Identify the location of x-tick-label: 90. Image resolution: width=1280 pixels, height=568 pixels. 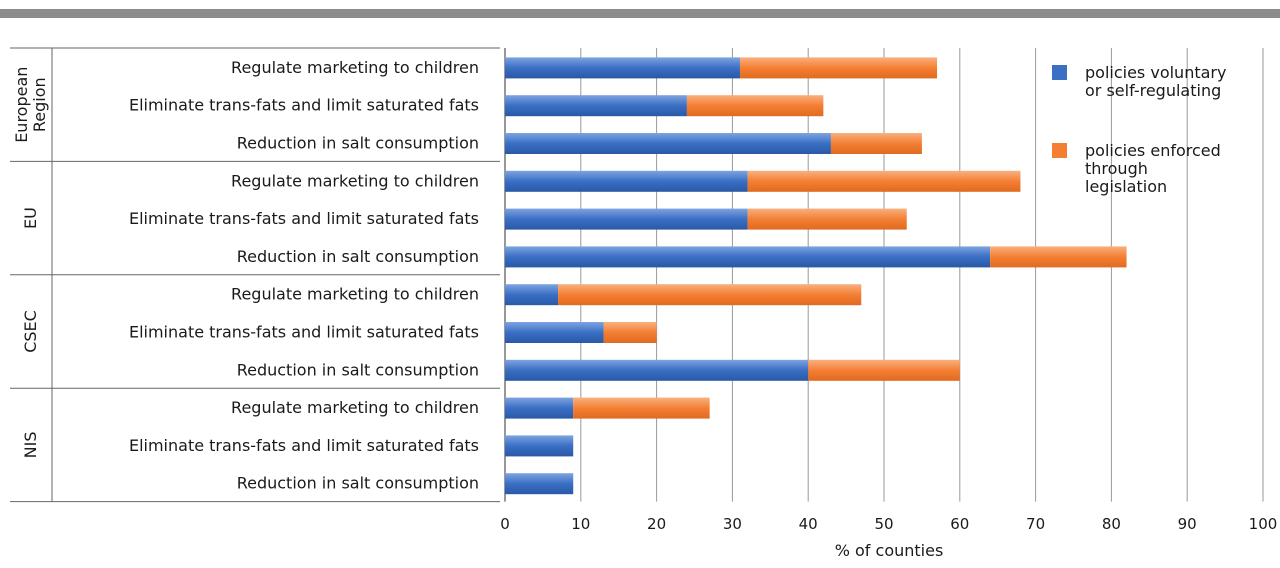
(1187, 524).